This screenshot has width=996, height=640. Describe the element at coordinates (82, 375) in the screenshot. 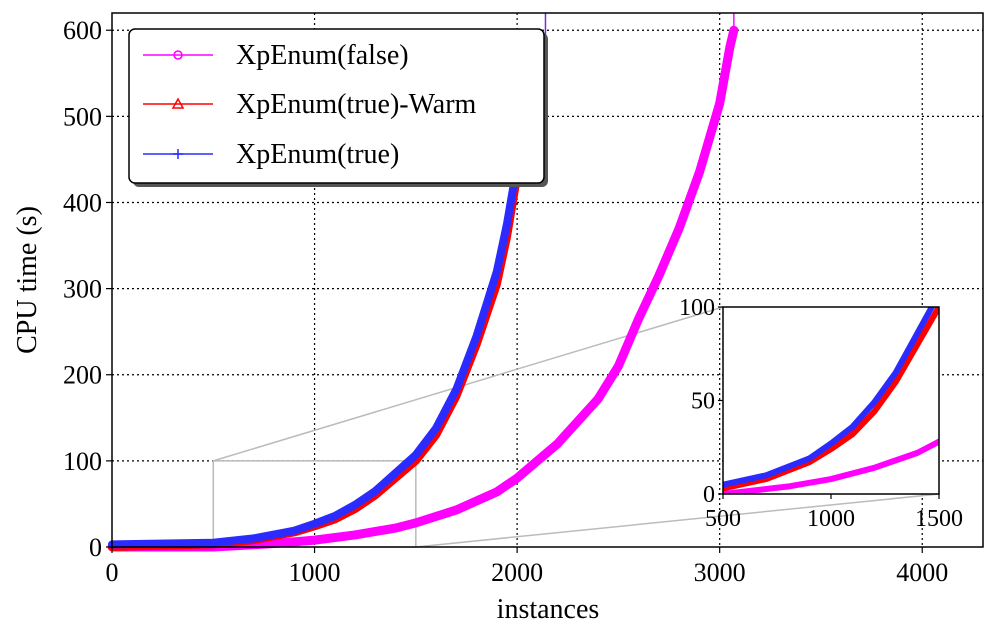

I see `y-tick-label: 200` at that location.